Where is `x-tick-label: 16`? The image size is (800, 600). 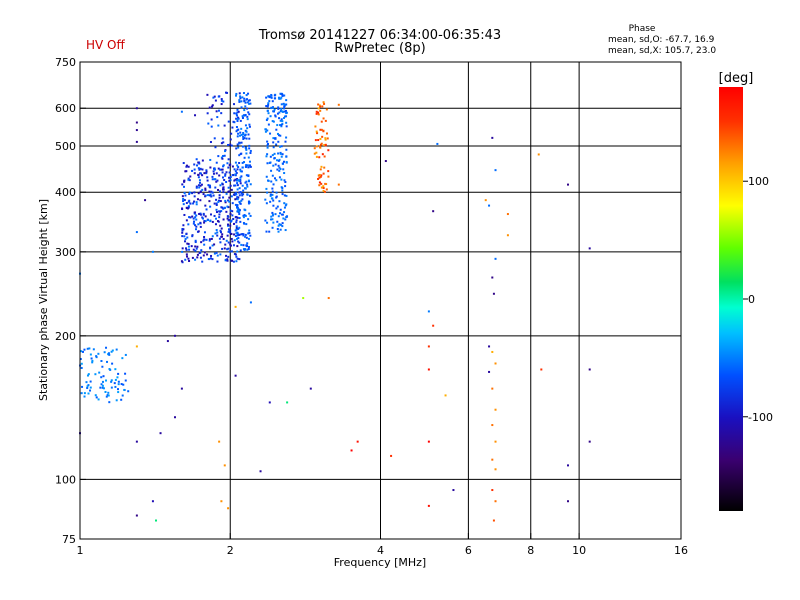 x-tick-label: 16 is located at coordinates (681, 550).